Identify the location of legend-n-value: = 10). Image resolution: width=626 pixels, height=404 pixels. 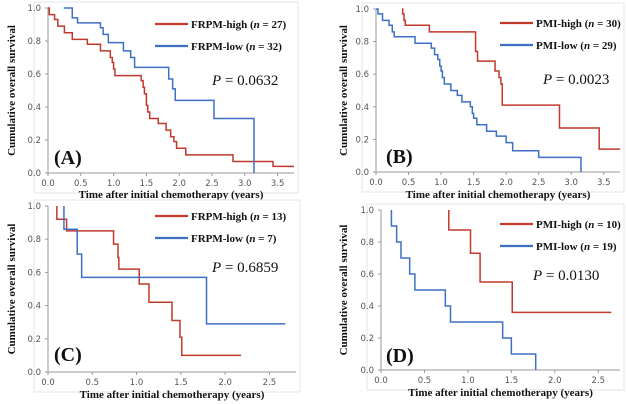
(609, 225).